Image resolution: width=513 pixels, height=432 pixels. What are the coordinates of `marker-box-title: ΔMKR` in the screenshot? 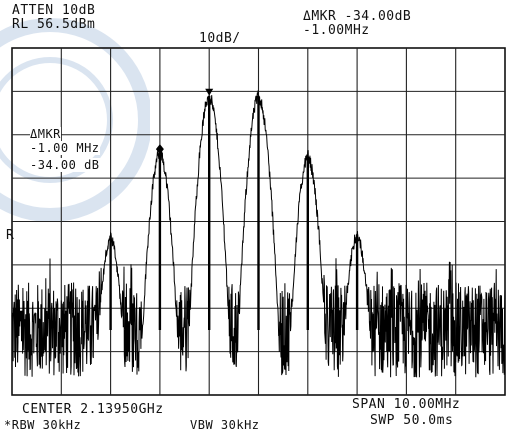 It's located at (45, 134).